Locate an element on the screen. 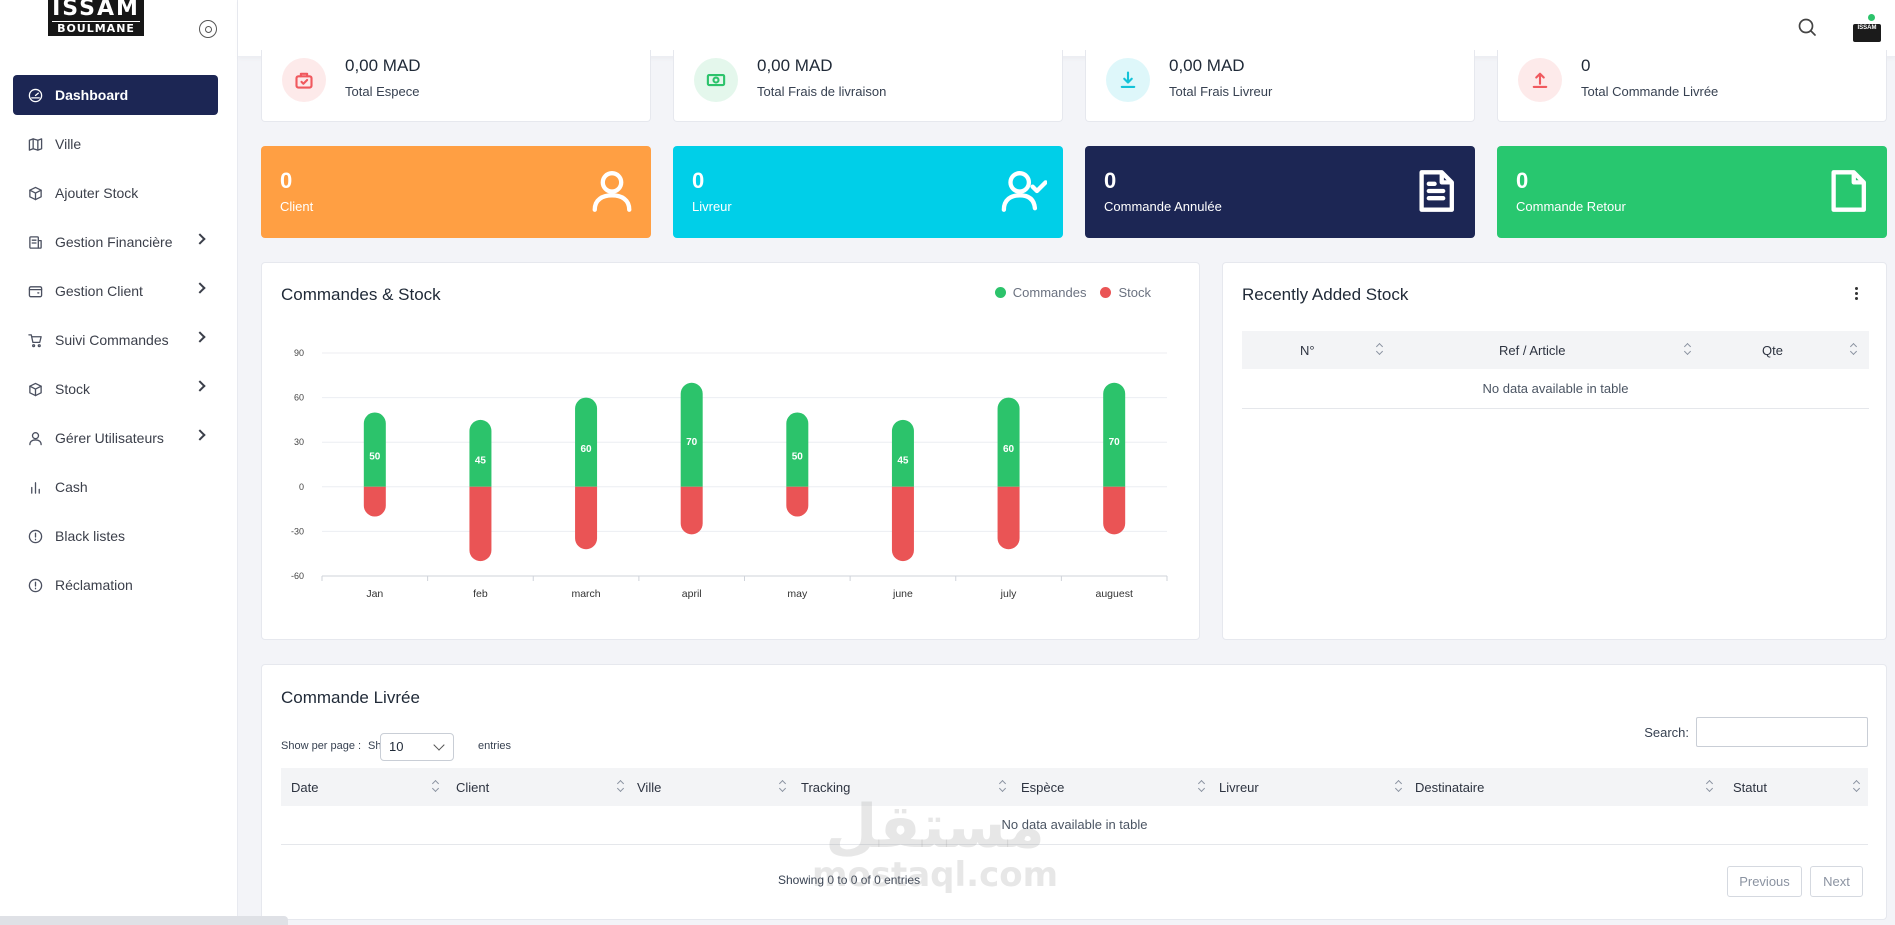  legend-item-commandes: Commandes is located at coordinates (1040, 292).